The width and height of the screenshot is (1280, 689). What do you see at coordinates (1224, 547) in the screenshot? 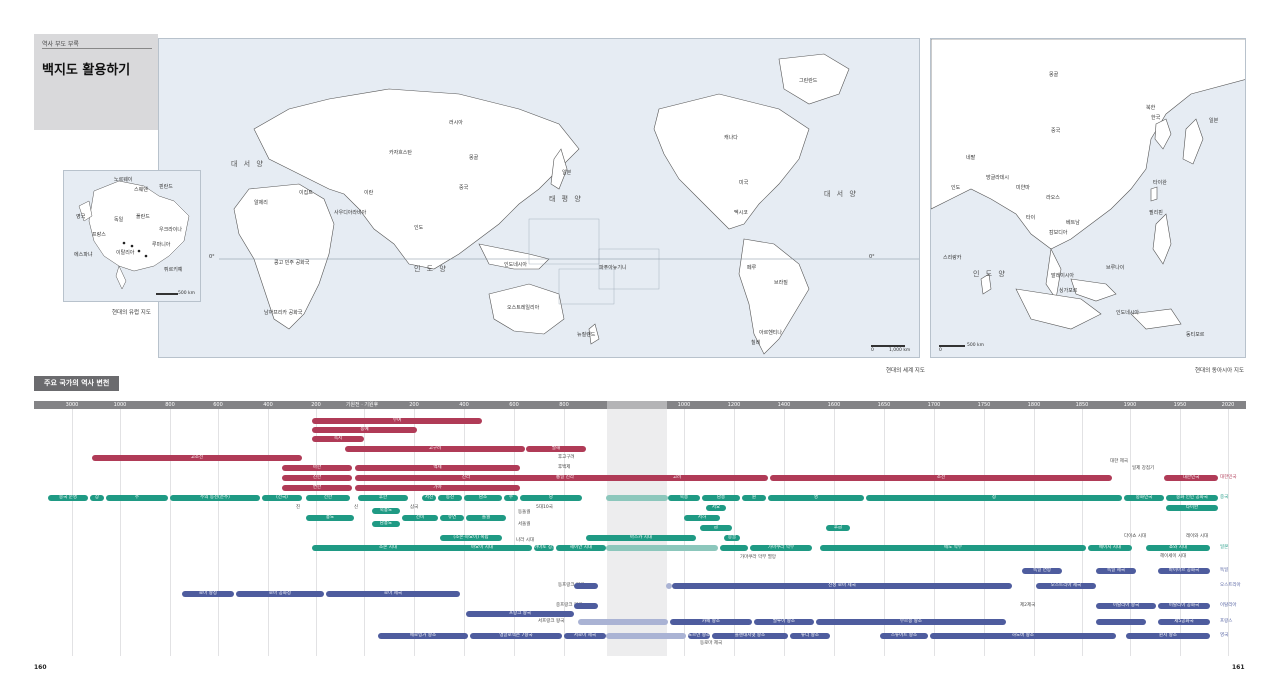
I see `row-end-japan: 일본` at bounding box center [1224, 547].